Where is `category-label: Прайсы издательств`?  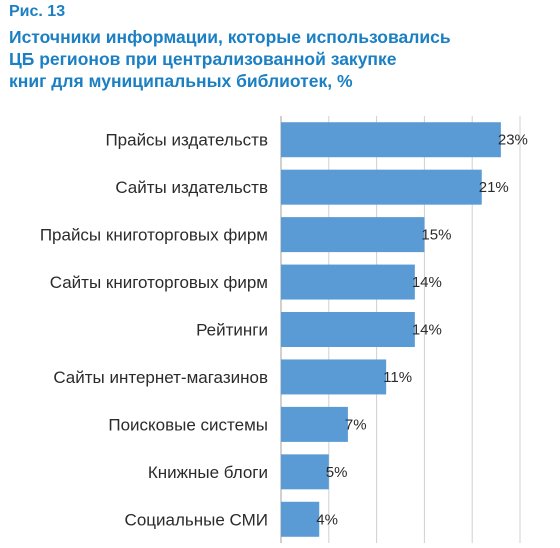
category-label: Прайсы издательств is located at coordinates (186, 140).